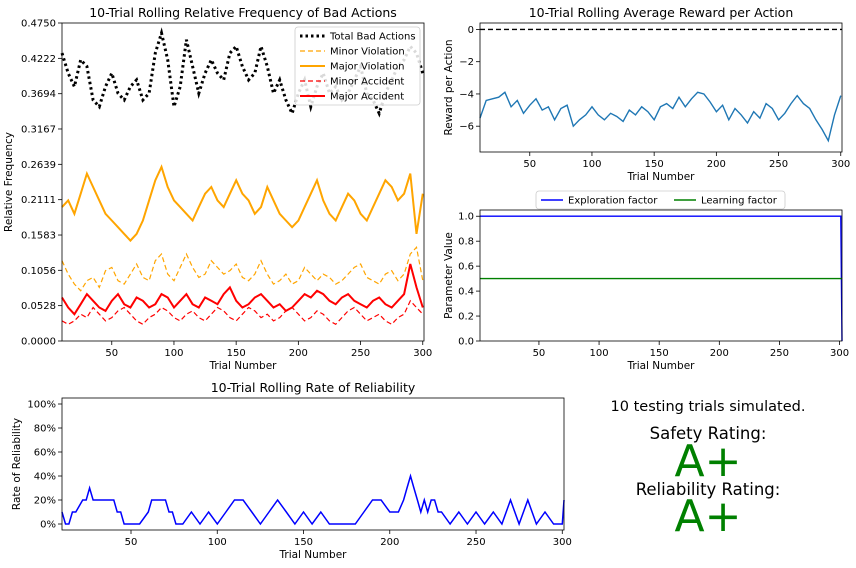  Describe the element at coordinates (45, 429) in the screenshot. I see `y-tick-label: 80%` at that location.